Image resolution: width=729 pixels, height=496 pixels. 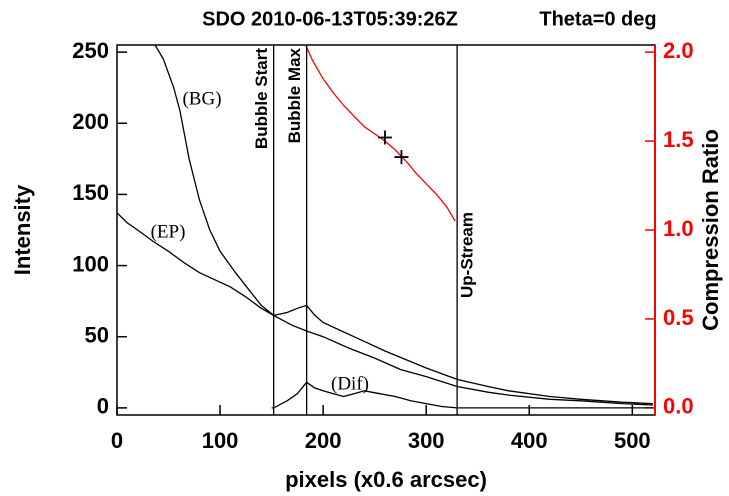 What do you see at coordinates (22, 229) in the screenshot?
I see `y-axis-label: Intensity` at bounding box center [22, 229].